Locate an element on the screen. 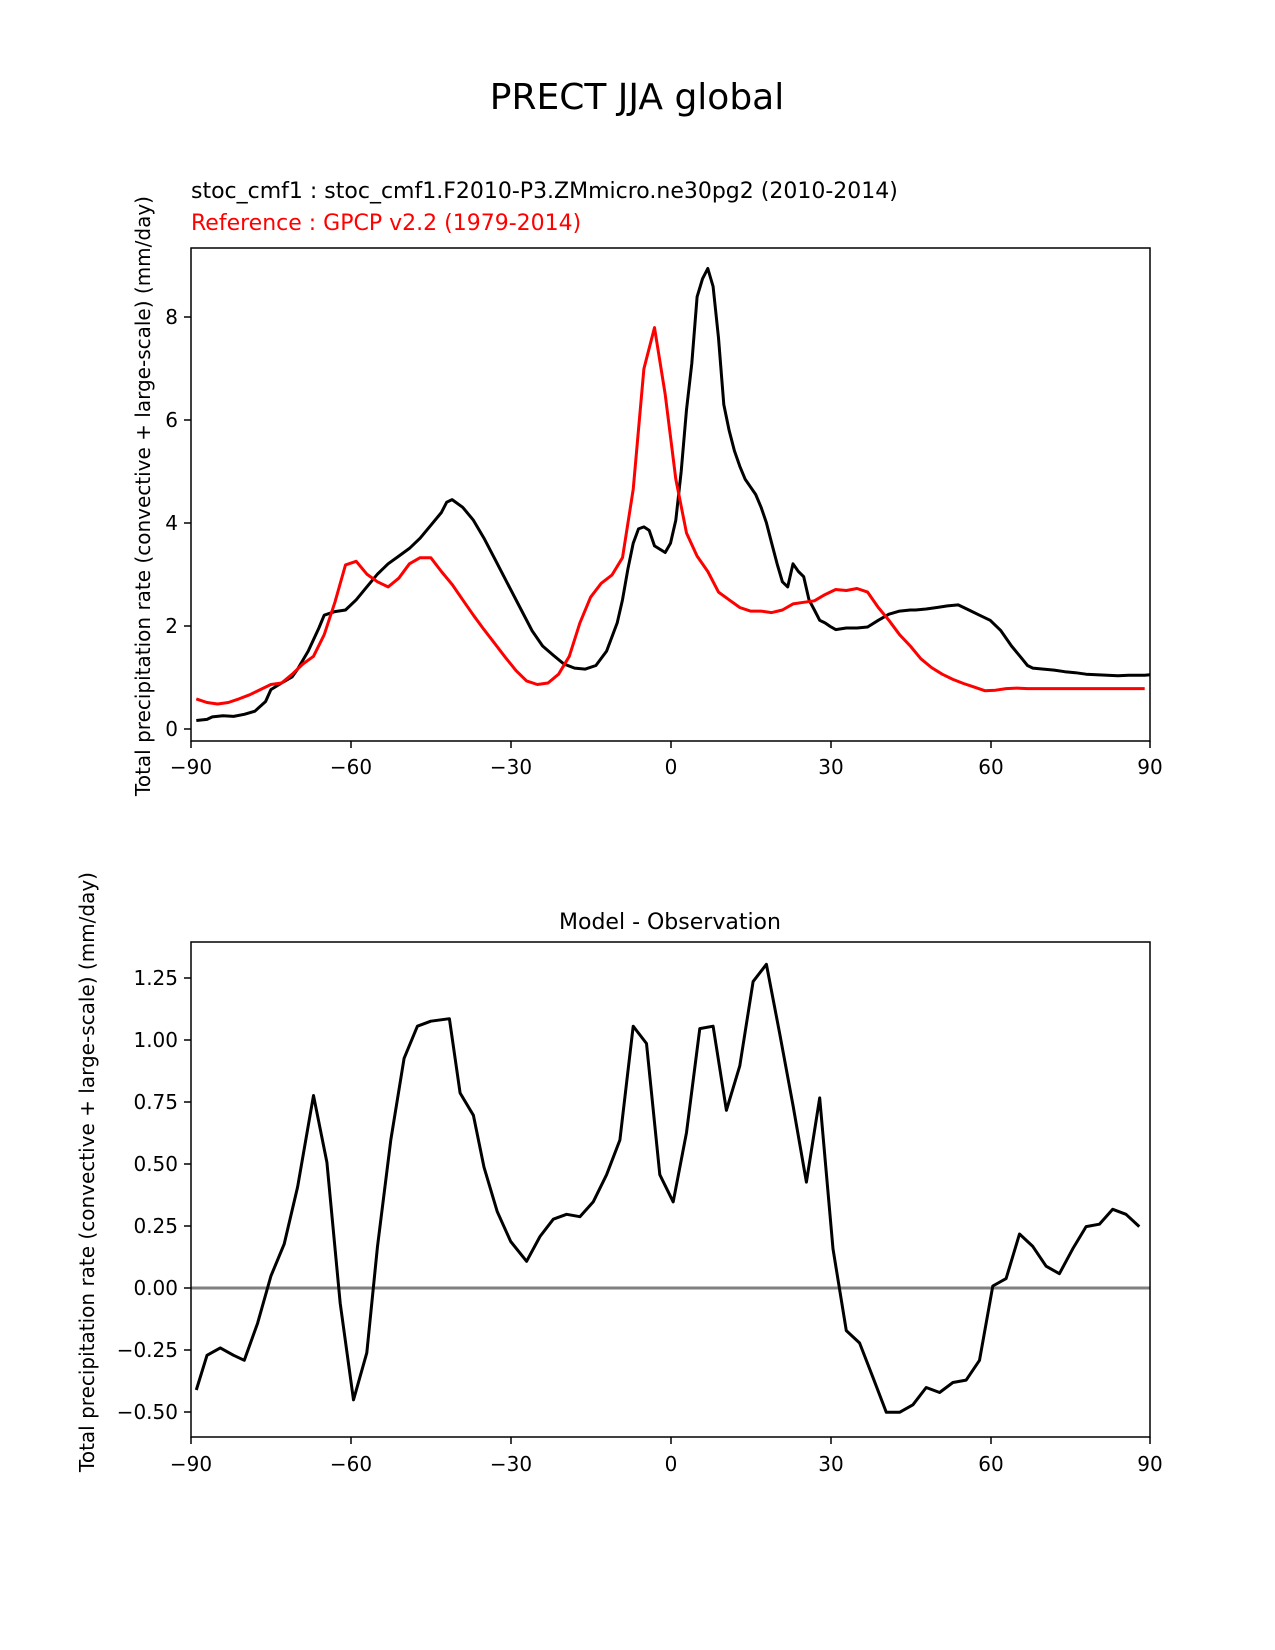  top-x-tick-2: −30 is located at coordinates (511, 760).